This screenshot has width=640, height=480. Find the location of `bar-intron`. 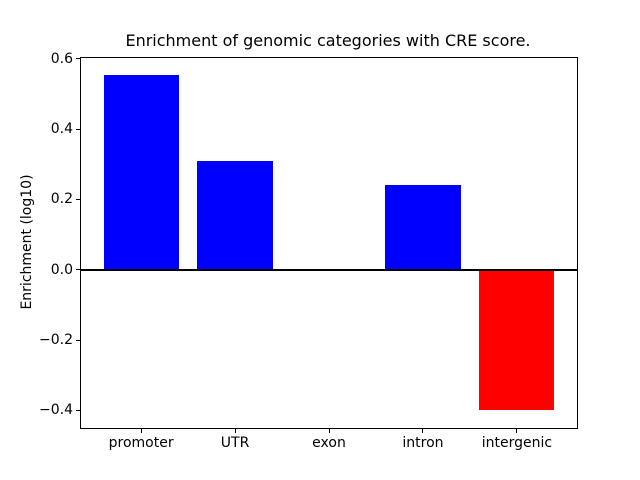

bar-intron is located at coordinates (423, 227).